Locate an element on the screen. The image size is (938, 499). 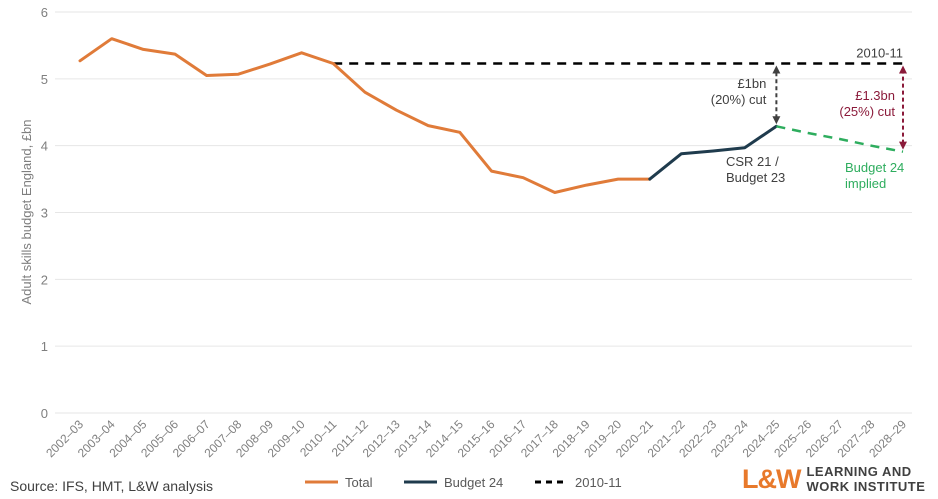
cut-1bn-arrow-head-bottom is located at coordinates (776, 120).